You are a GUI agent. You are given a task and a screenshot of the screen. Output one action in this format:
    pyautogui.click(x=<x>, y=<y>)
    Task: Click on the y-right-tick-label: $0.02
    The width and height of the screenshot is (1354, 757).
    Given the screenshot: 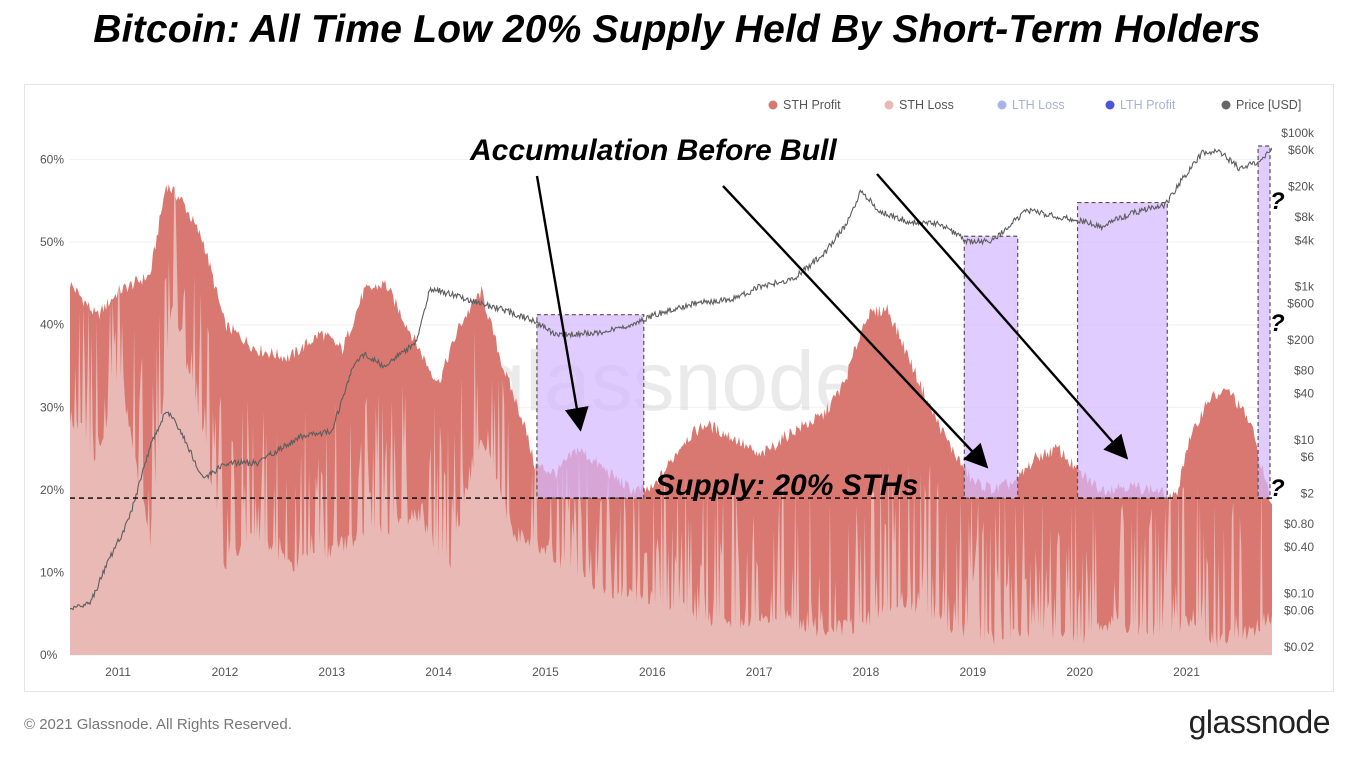 What is the action you would take?
    pyautogui.click(x=1299, y=647)
    